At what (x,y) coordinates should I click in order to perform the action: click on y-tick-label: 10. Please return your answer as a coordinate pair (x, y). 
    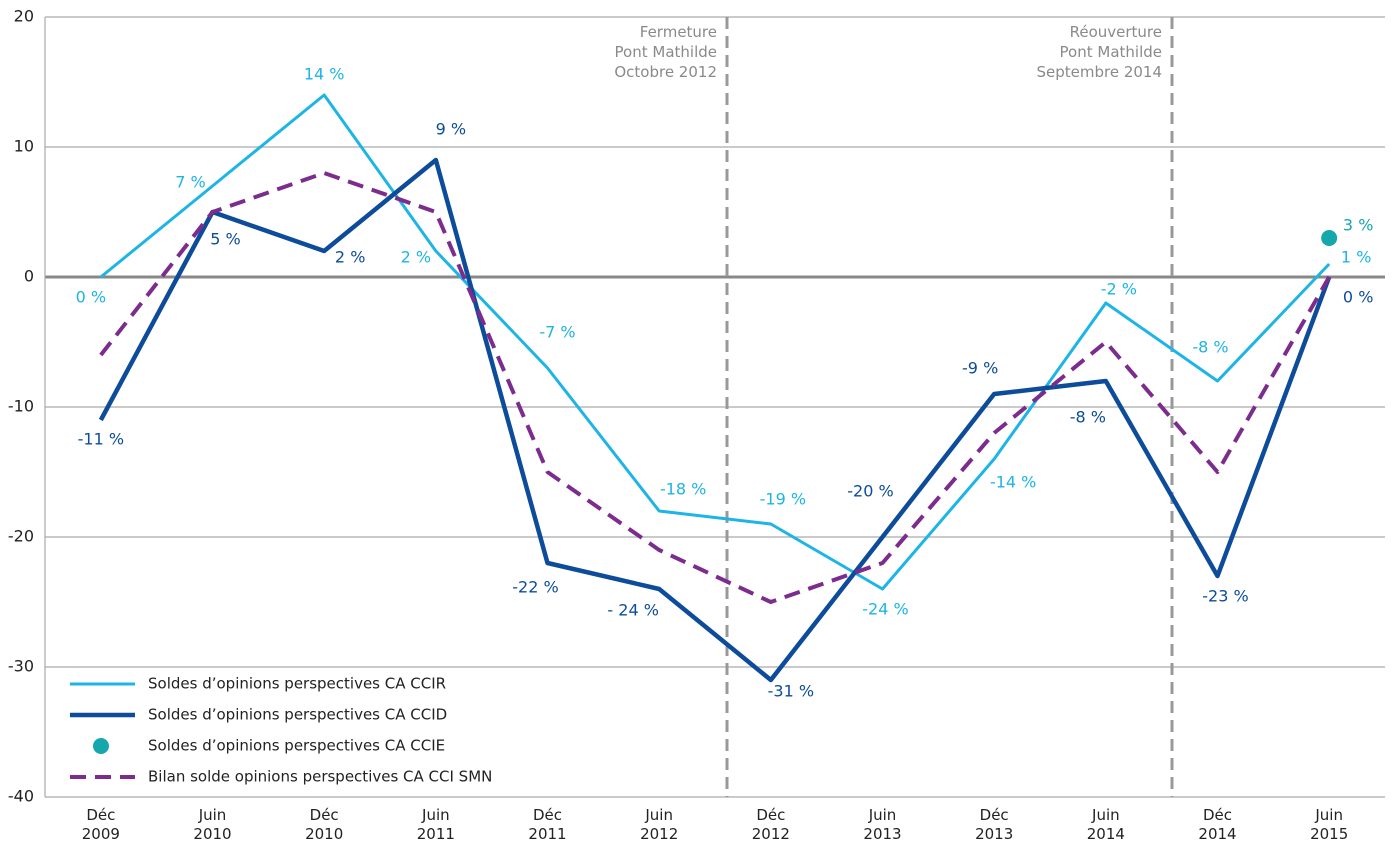
    Looking at the image, I should click on (24, 146).